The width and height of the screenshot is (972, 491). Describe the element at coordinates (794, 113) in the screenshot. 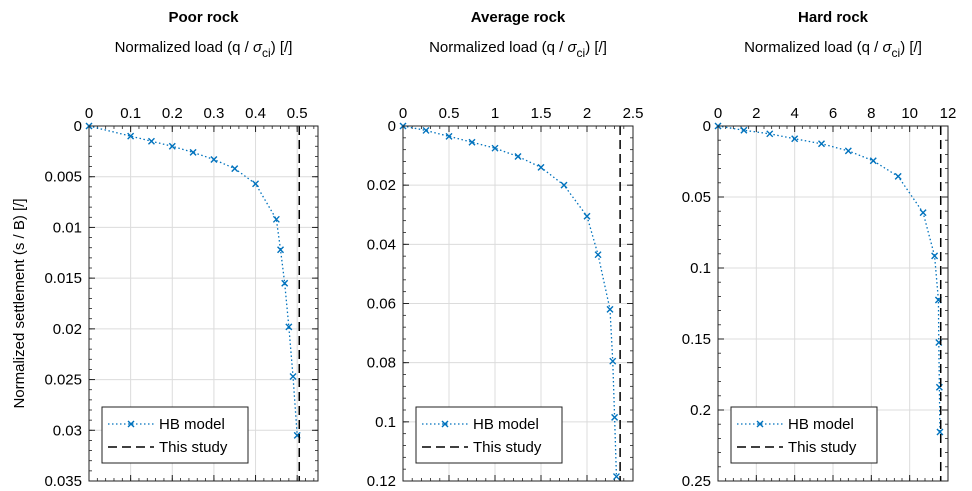

I see `x-tick-label: 4` at that location.